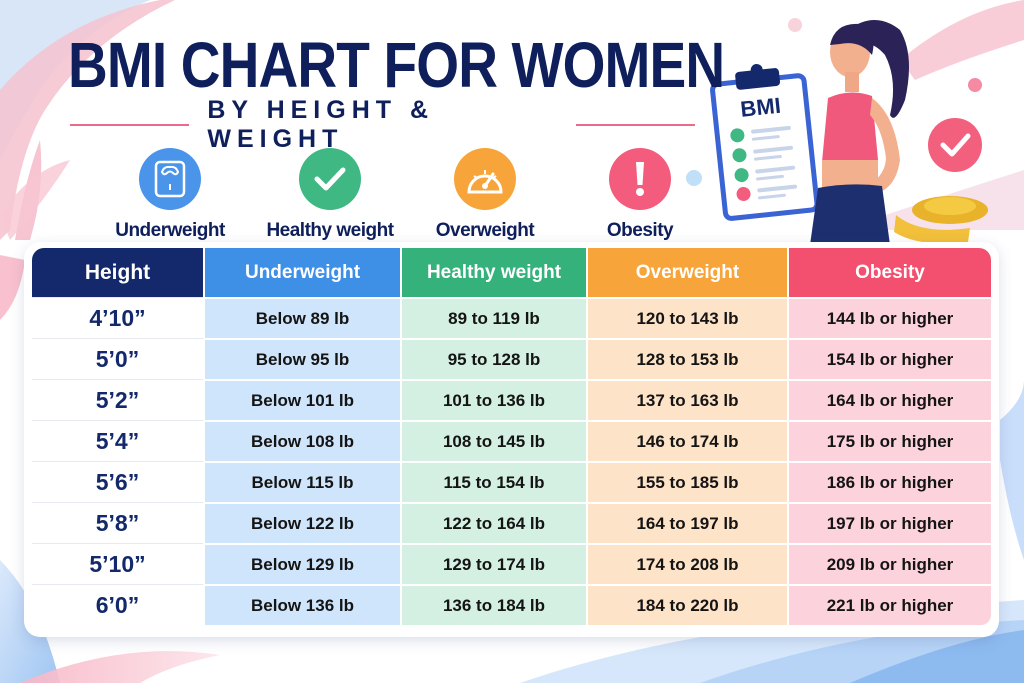 This screenshot has height=683, width=1024. What do you see at coordinates (302, 358) in the screenshot?
I see `underweight-cell: Below 95 lb` at bounding box center [302, 358].